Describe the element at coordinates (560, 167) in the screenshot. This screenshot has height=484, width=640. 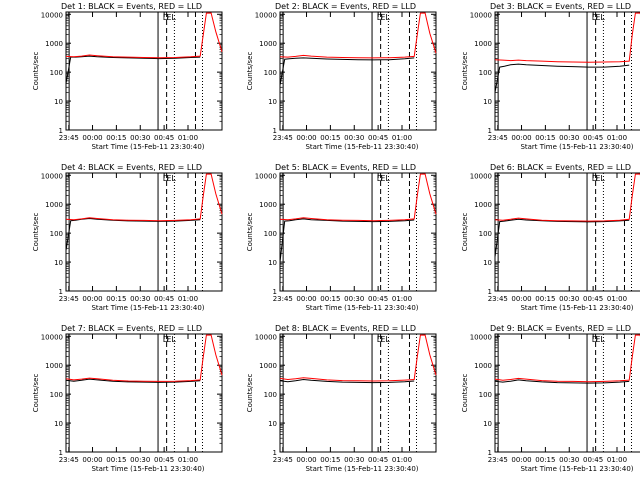
I see `panel-title: Det 6: BLACK = Events, RED = LLD` at that location.